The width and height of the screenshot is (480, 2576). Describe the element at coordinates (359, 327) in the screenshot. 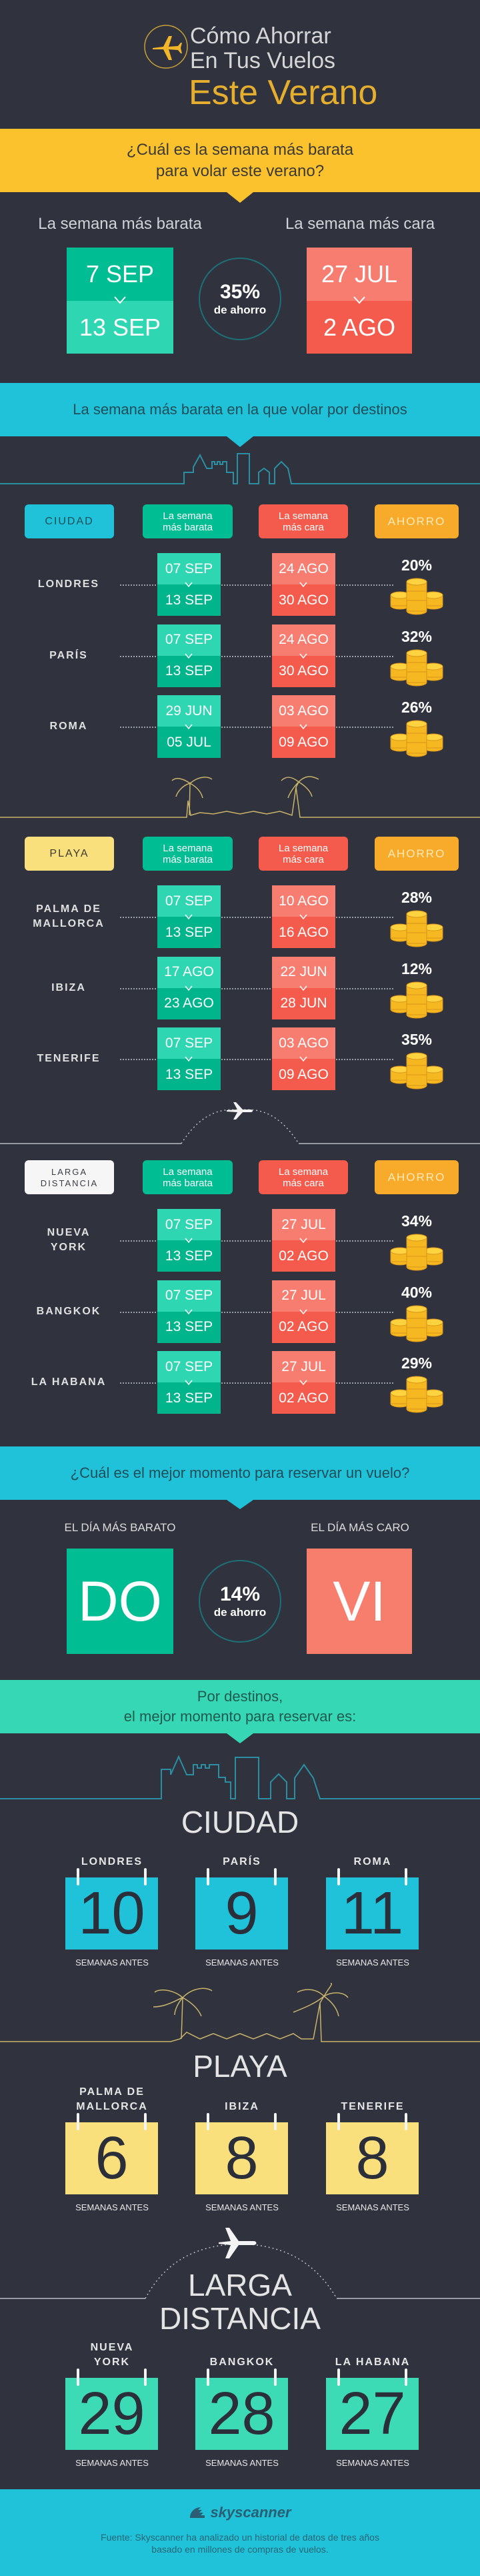

I see `priciest-week-to: 2 AGO` at that location.